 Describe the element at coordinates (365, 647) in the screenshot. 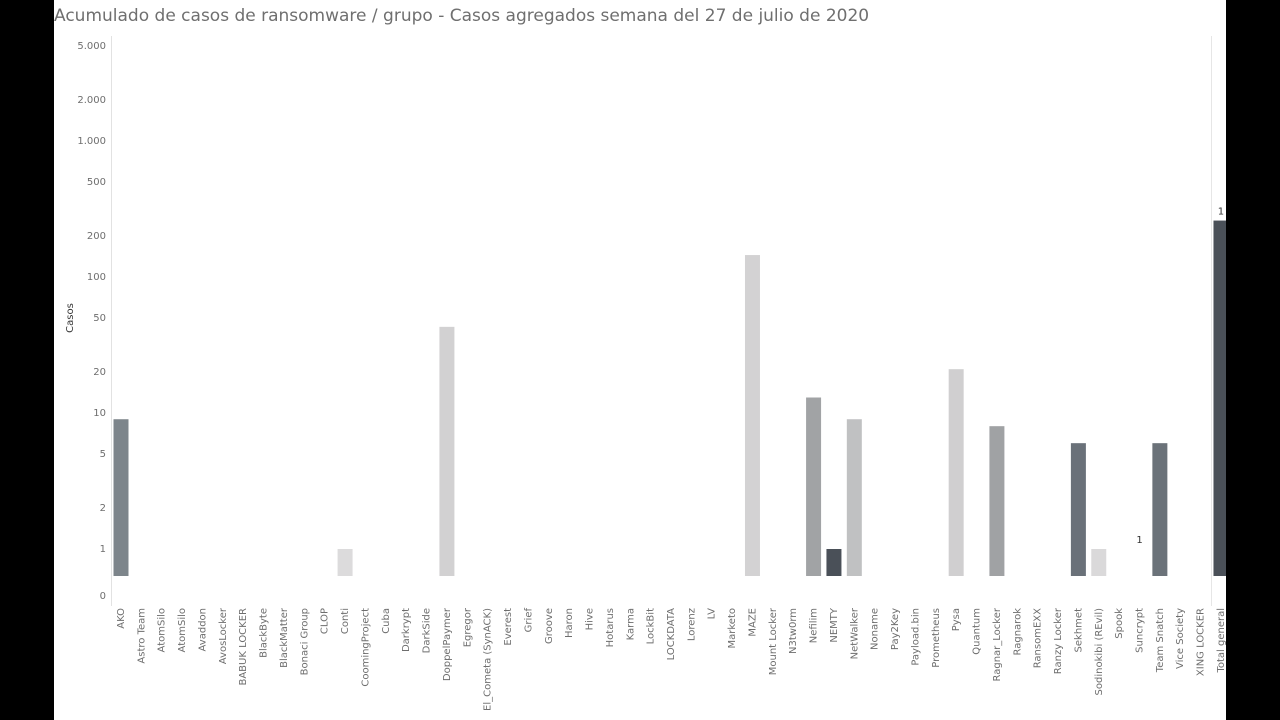

I see `x-category-label: CoomingProject` at that location.